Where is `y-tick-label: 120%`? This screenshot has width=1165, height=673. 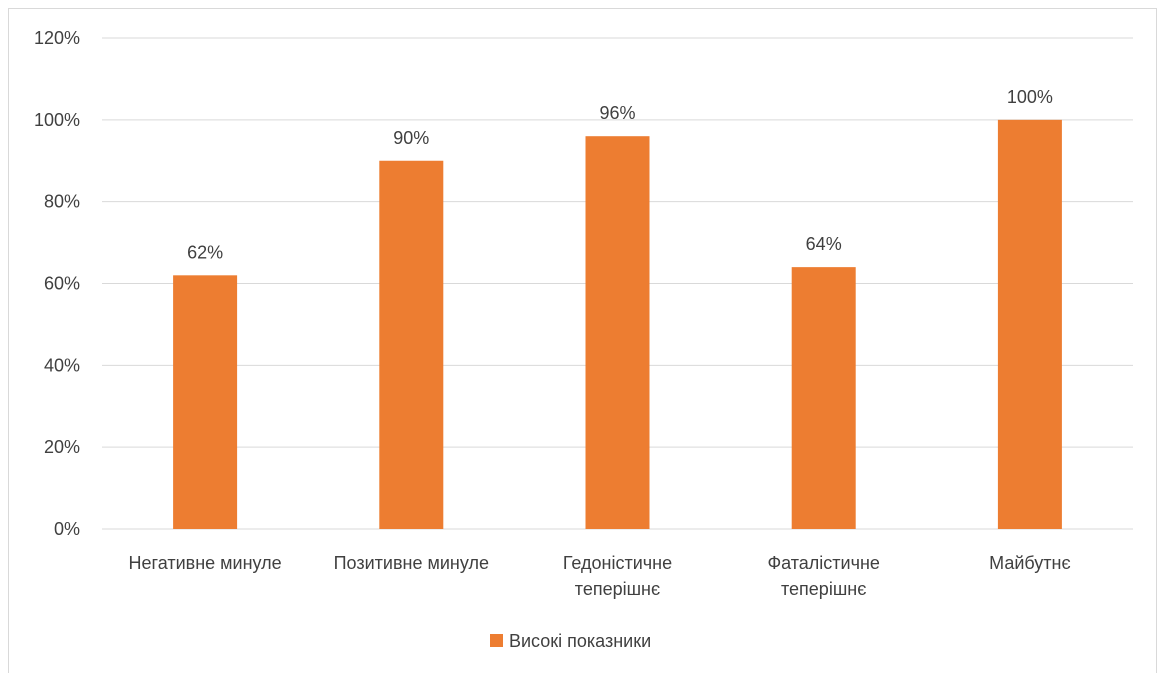 y-tick-label: 120% is located at coordinates (57, 38).